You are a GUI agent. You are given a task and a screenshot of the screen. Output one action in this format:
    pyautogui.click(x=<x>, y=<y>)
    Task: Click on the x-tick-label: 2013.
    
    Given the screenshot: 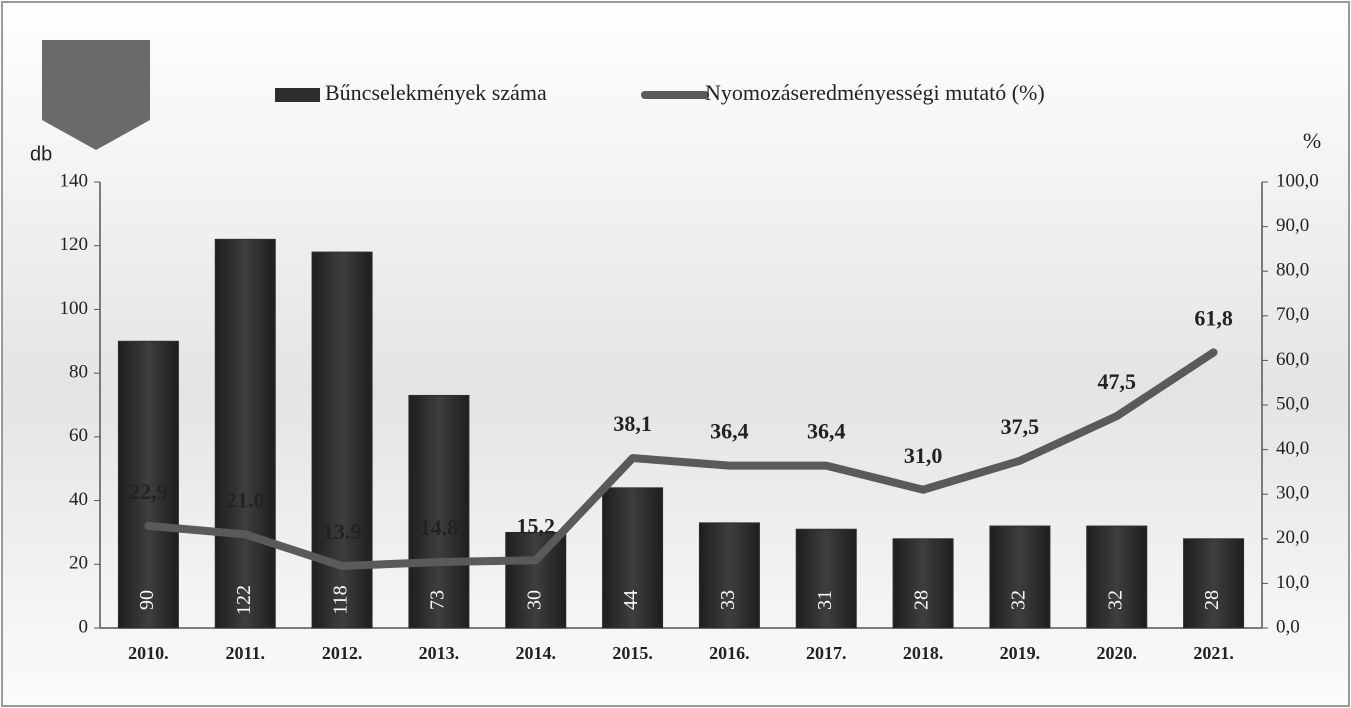 What is the action you would take?
    pyautogui.click(x=439, y=653)
    